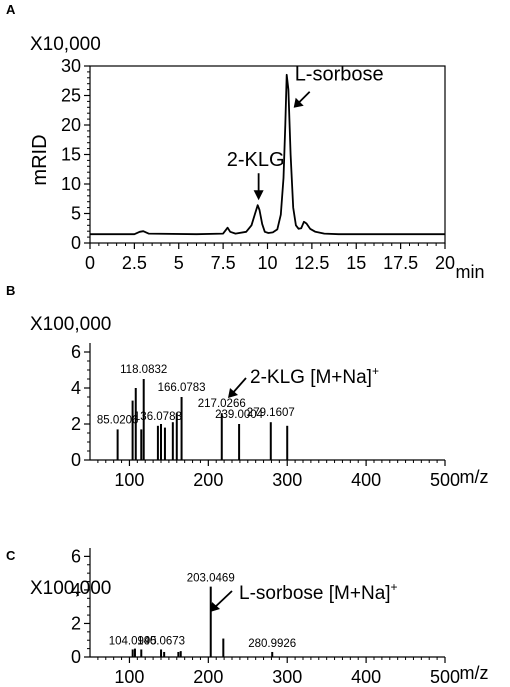  Describe the element at coordinates (76, 352) in the screenshot. I see `panel-b-y-tick-label: 6` at that location.